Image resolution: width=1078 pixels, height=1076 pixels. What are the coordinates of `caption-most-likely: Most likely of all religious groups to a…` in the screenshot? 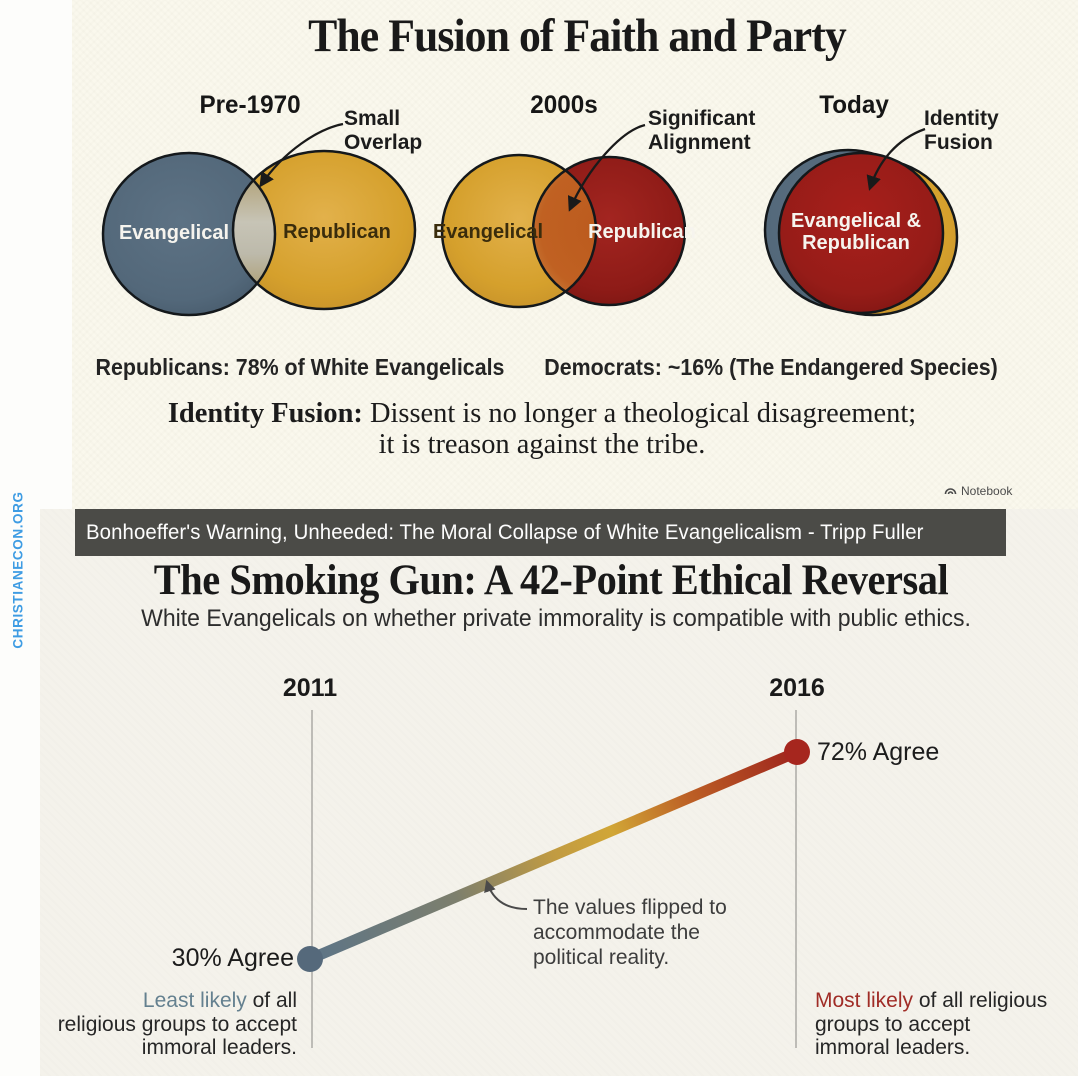 It's located at (931, 1024).